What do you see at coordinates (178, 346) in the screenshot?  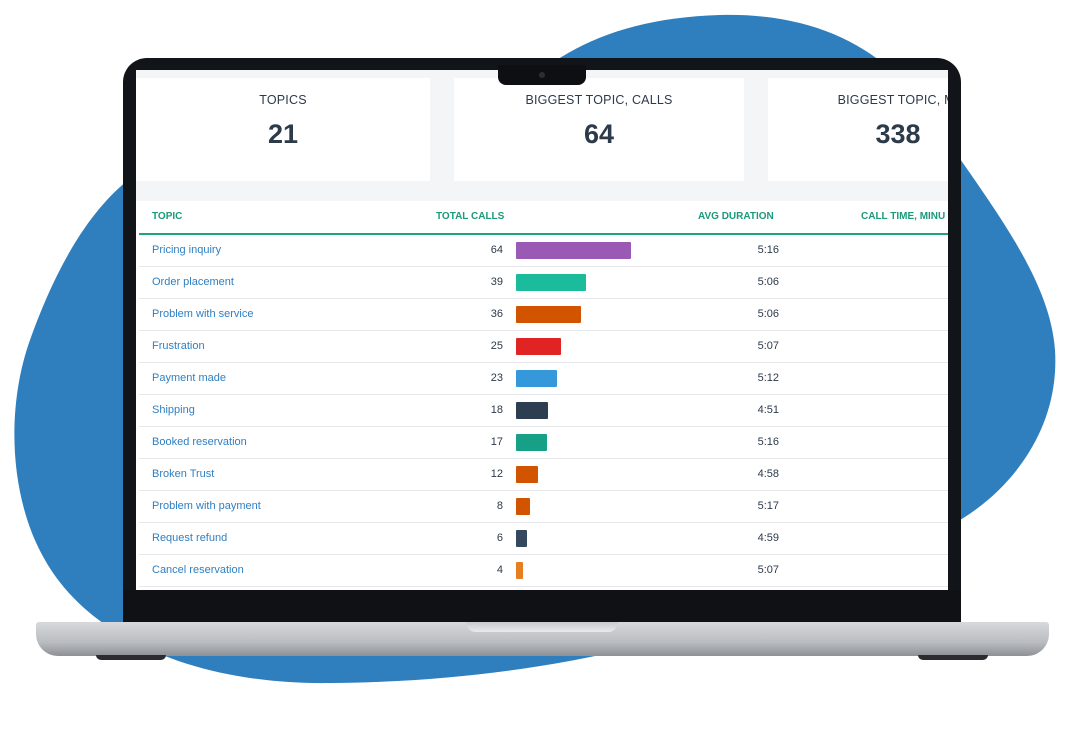 I see `topic-link: Frustration` at bounding box center [178, 346].